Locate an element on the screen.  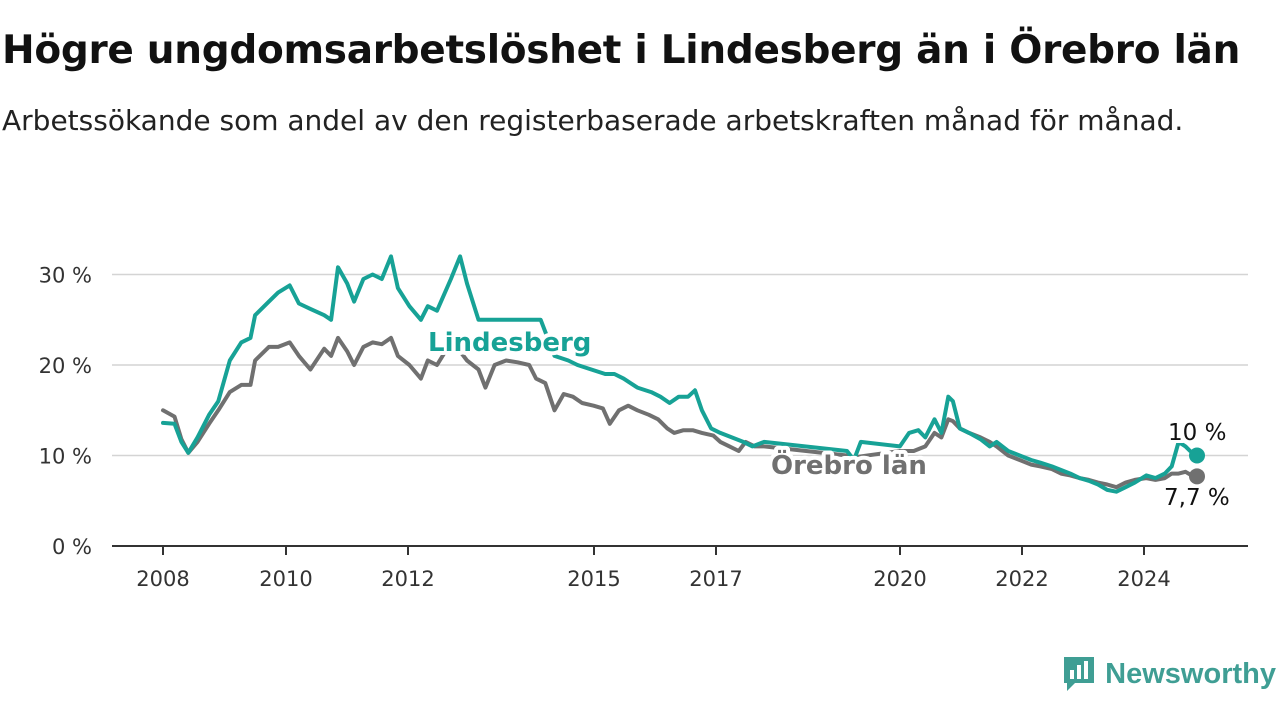
x-tick-label: 2020 is located at coordinates (899, 579).